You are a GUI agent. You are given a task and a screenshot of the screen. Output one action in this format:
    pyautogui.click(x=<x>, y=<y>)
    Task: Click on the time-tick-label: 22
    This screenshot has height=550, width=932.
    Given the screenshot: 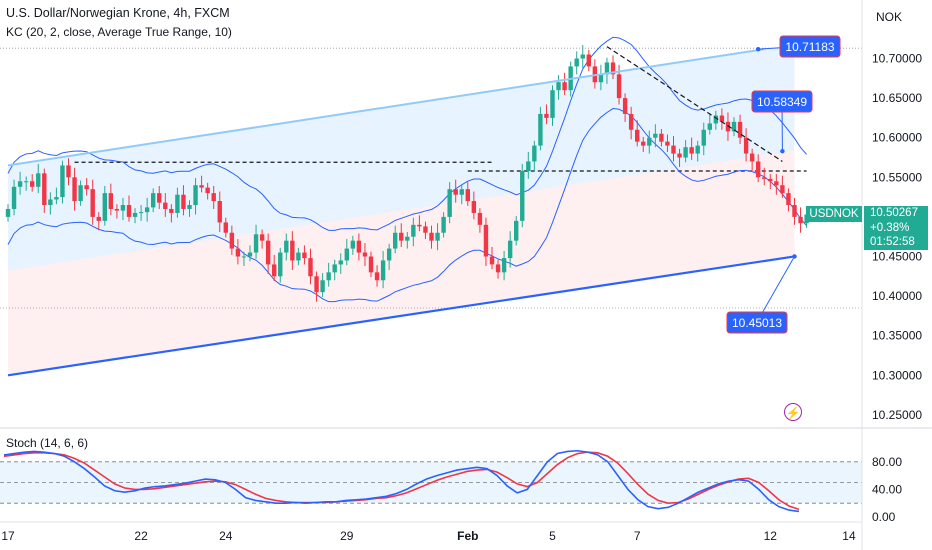 What is the action you would take?
    pyautogui.click(x=141, y=536)
    